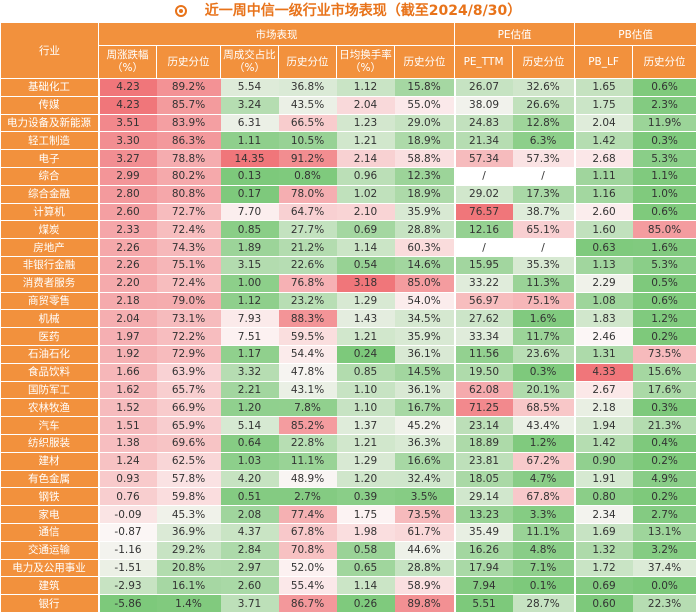  What do you see at coordinates (128, 479) in the screenshot?
I see `weekly-change-cell: 0.93` at bounding box center [128, 479].